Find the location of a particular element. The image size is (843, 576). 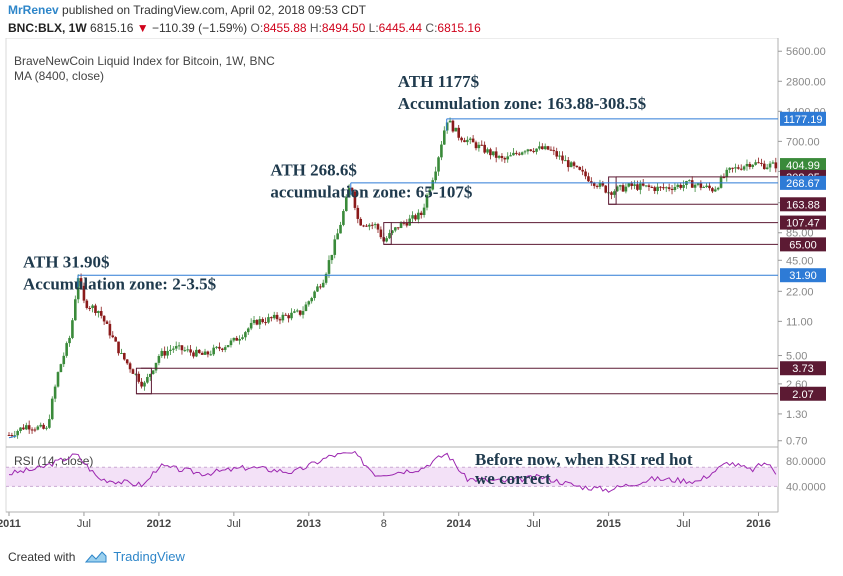

time-tick-label: 8 is located at coordinates (384, 524).